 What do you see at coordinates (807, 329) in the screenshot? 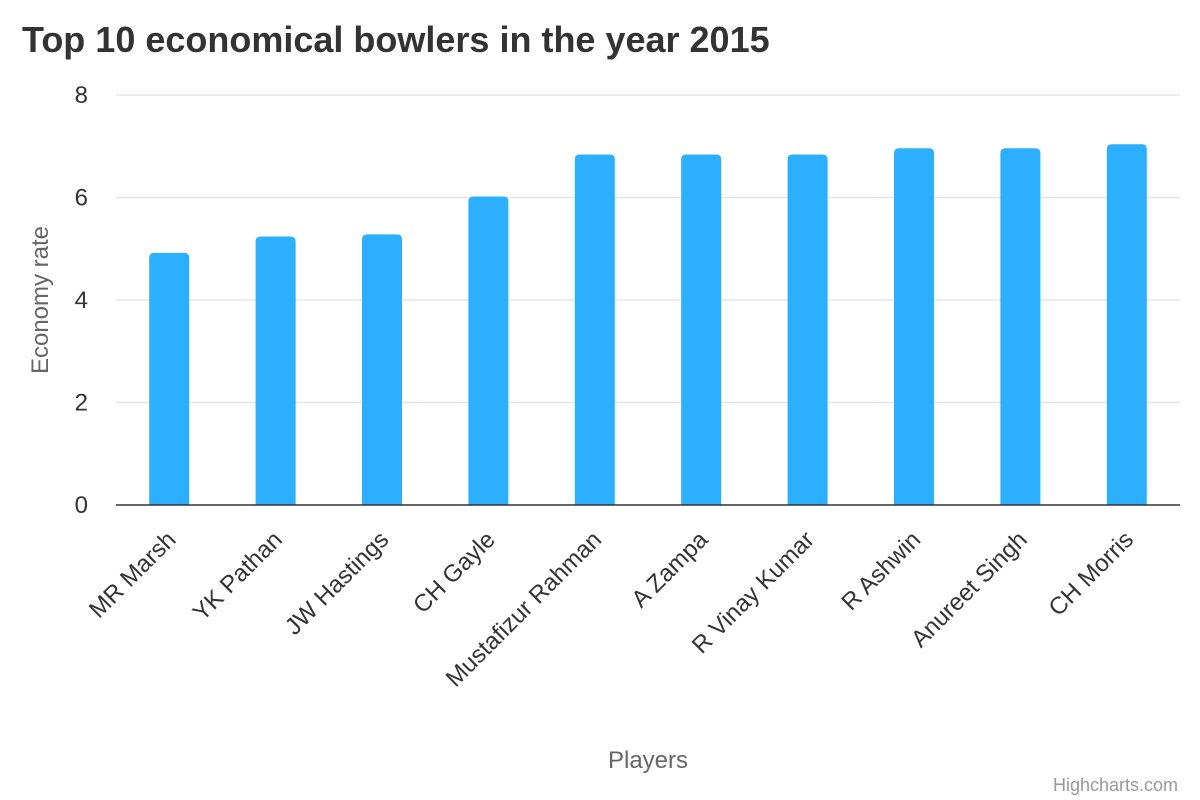
I see `bar-r-vinay-kumar` at bounding box center [807, 329].